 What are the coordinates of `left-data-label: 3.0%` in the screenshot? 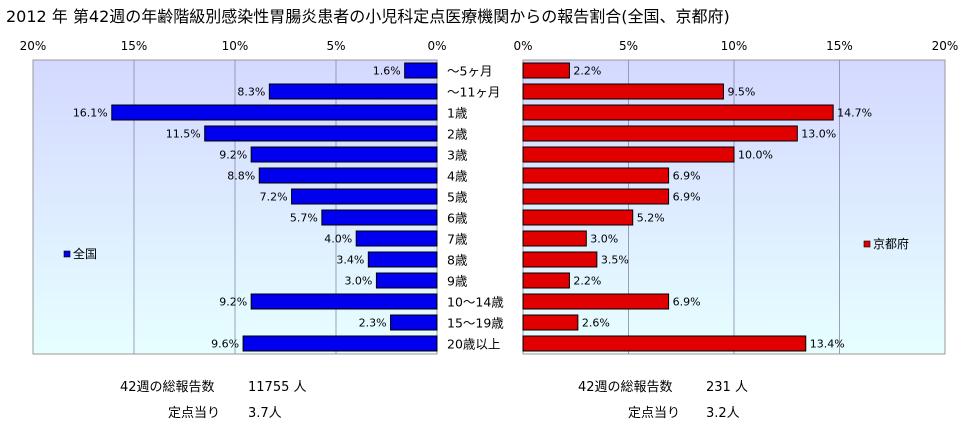 It's located at (358, 281).